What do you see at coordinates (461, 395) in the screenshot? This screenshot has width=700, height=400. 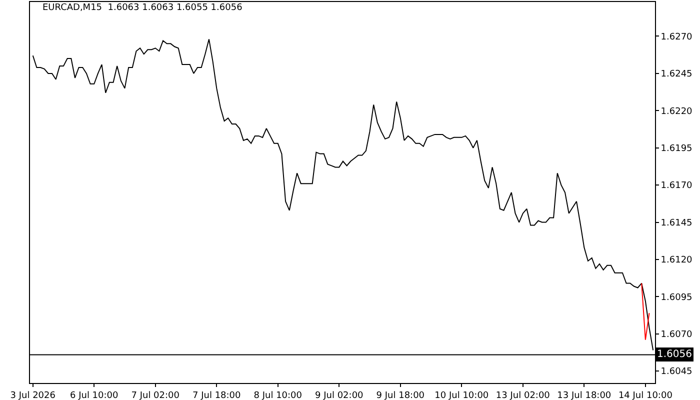 I see `x-tick-label: 10 Jul 10:00` at bounding box center [461, 395].